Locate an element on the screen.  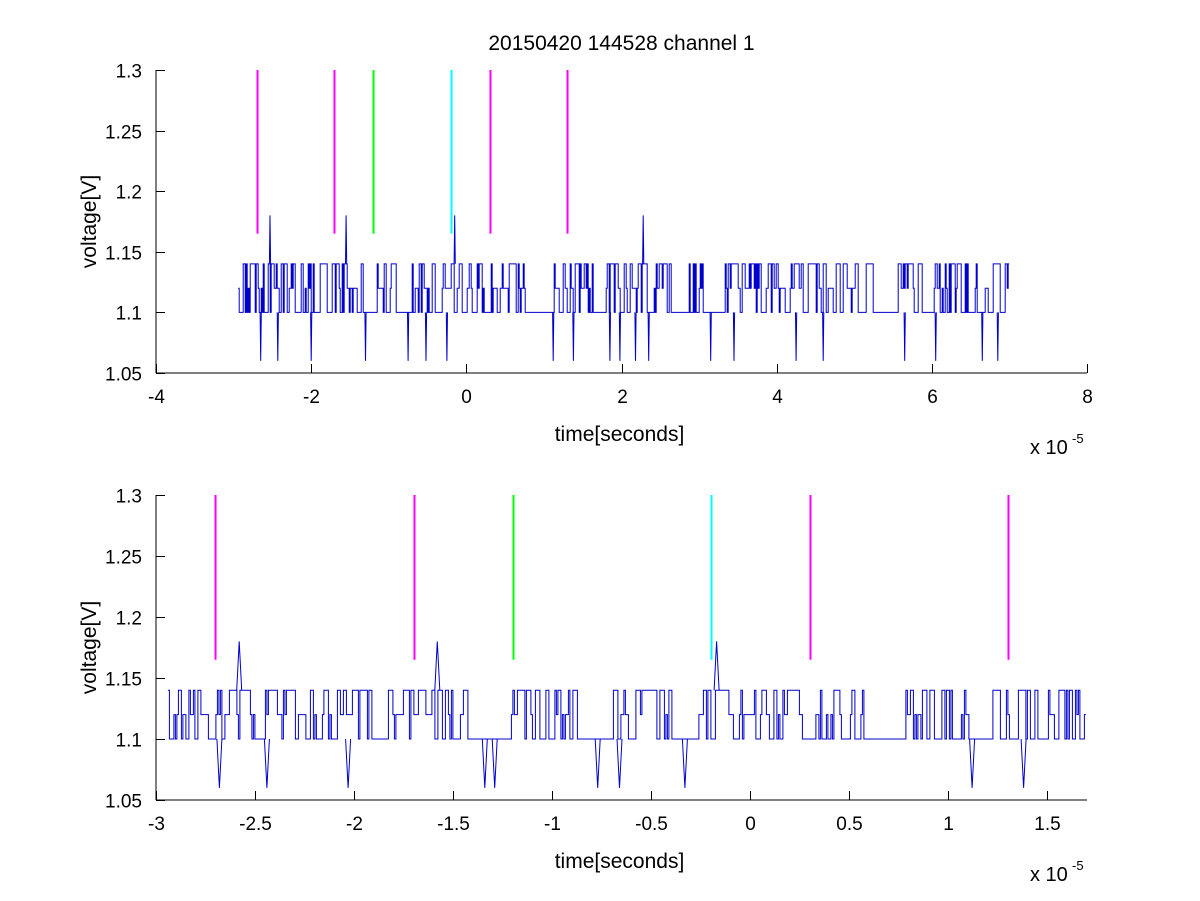
x-tick-label: 1.5 is located at coordinates (1047, 824).